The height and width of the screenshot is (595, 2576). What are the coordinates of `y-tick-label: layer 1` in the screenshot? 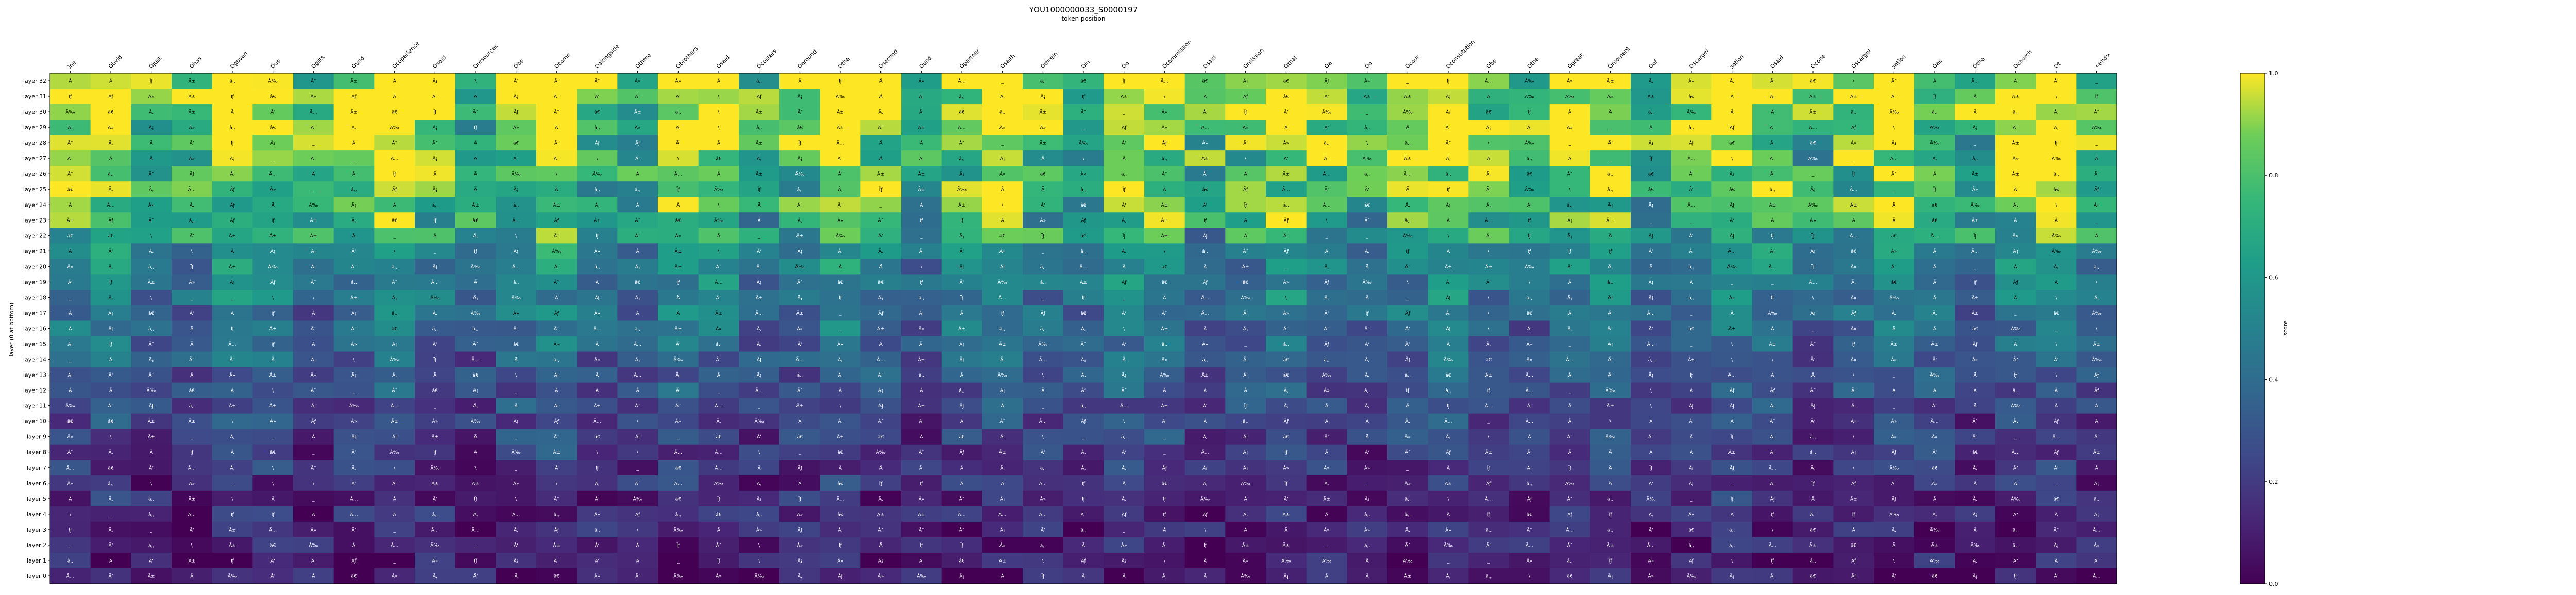 It's located at (36, 560).